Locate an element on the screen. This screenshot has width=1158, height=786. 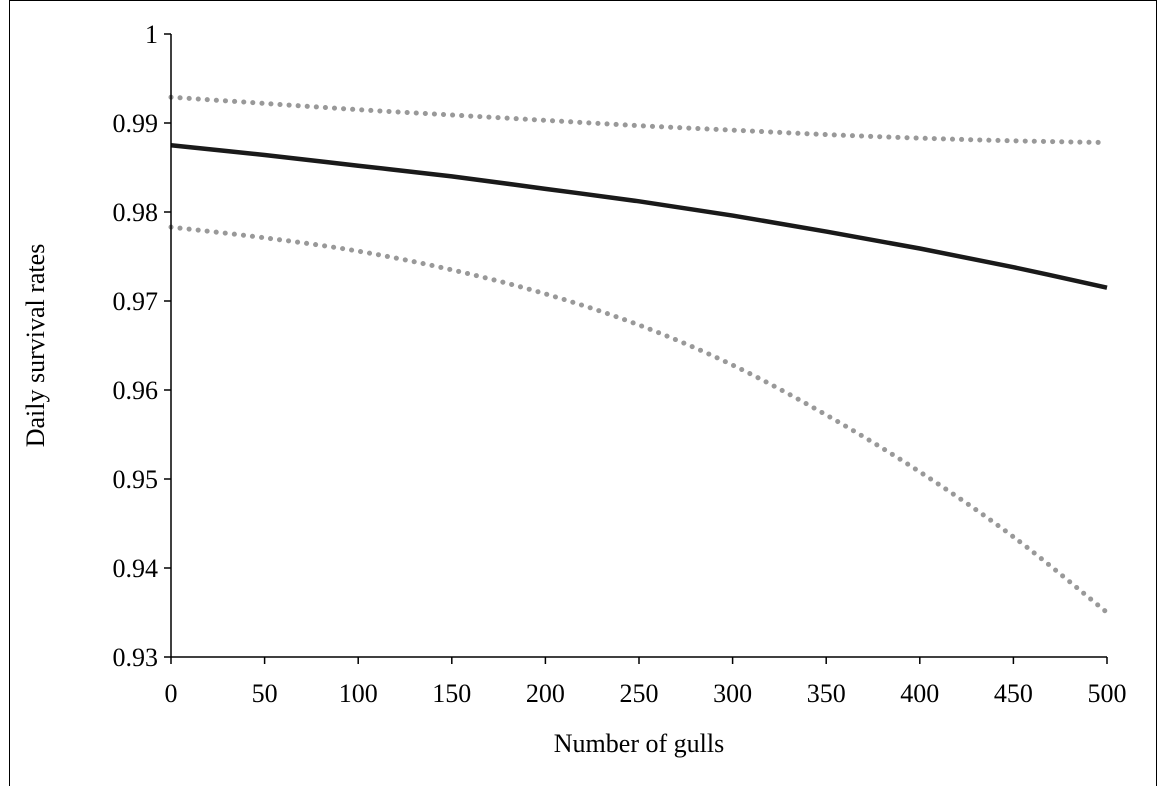
x-tick-label: 50 is located at coordinates (265, 693).